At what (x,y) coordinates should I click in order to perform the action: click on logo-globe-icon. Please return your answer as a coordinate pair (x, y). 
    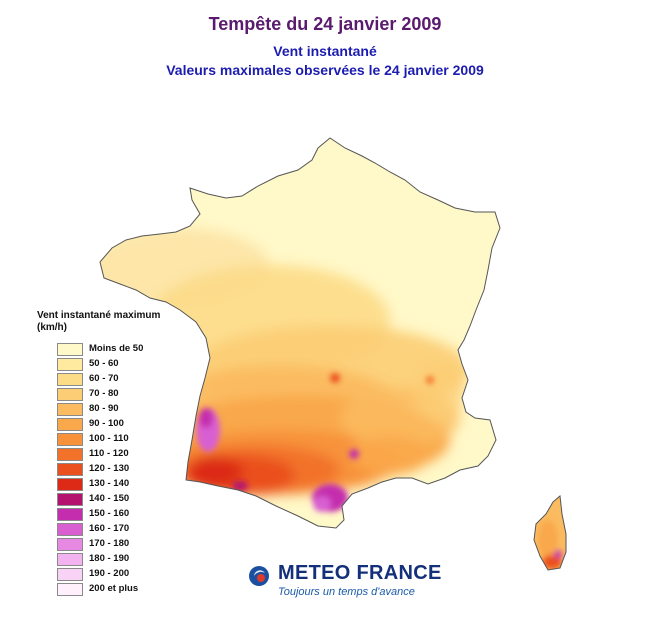
    Looking at the image, I should click on (259, 576).